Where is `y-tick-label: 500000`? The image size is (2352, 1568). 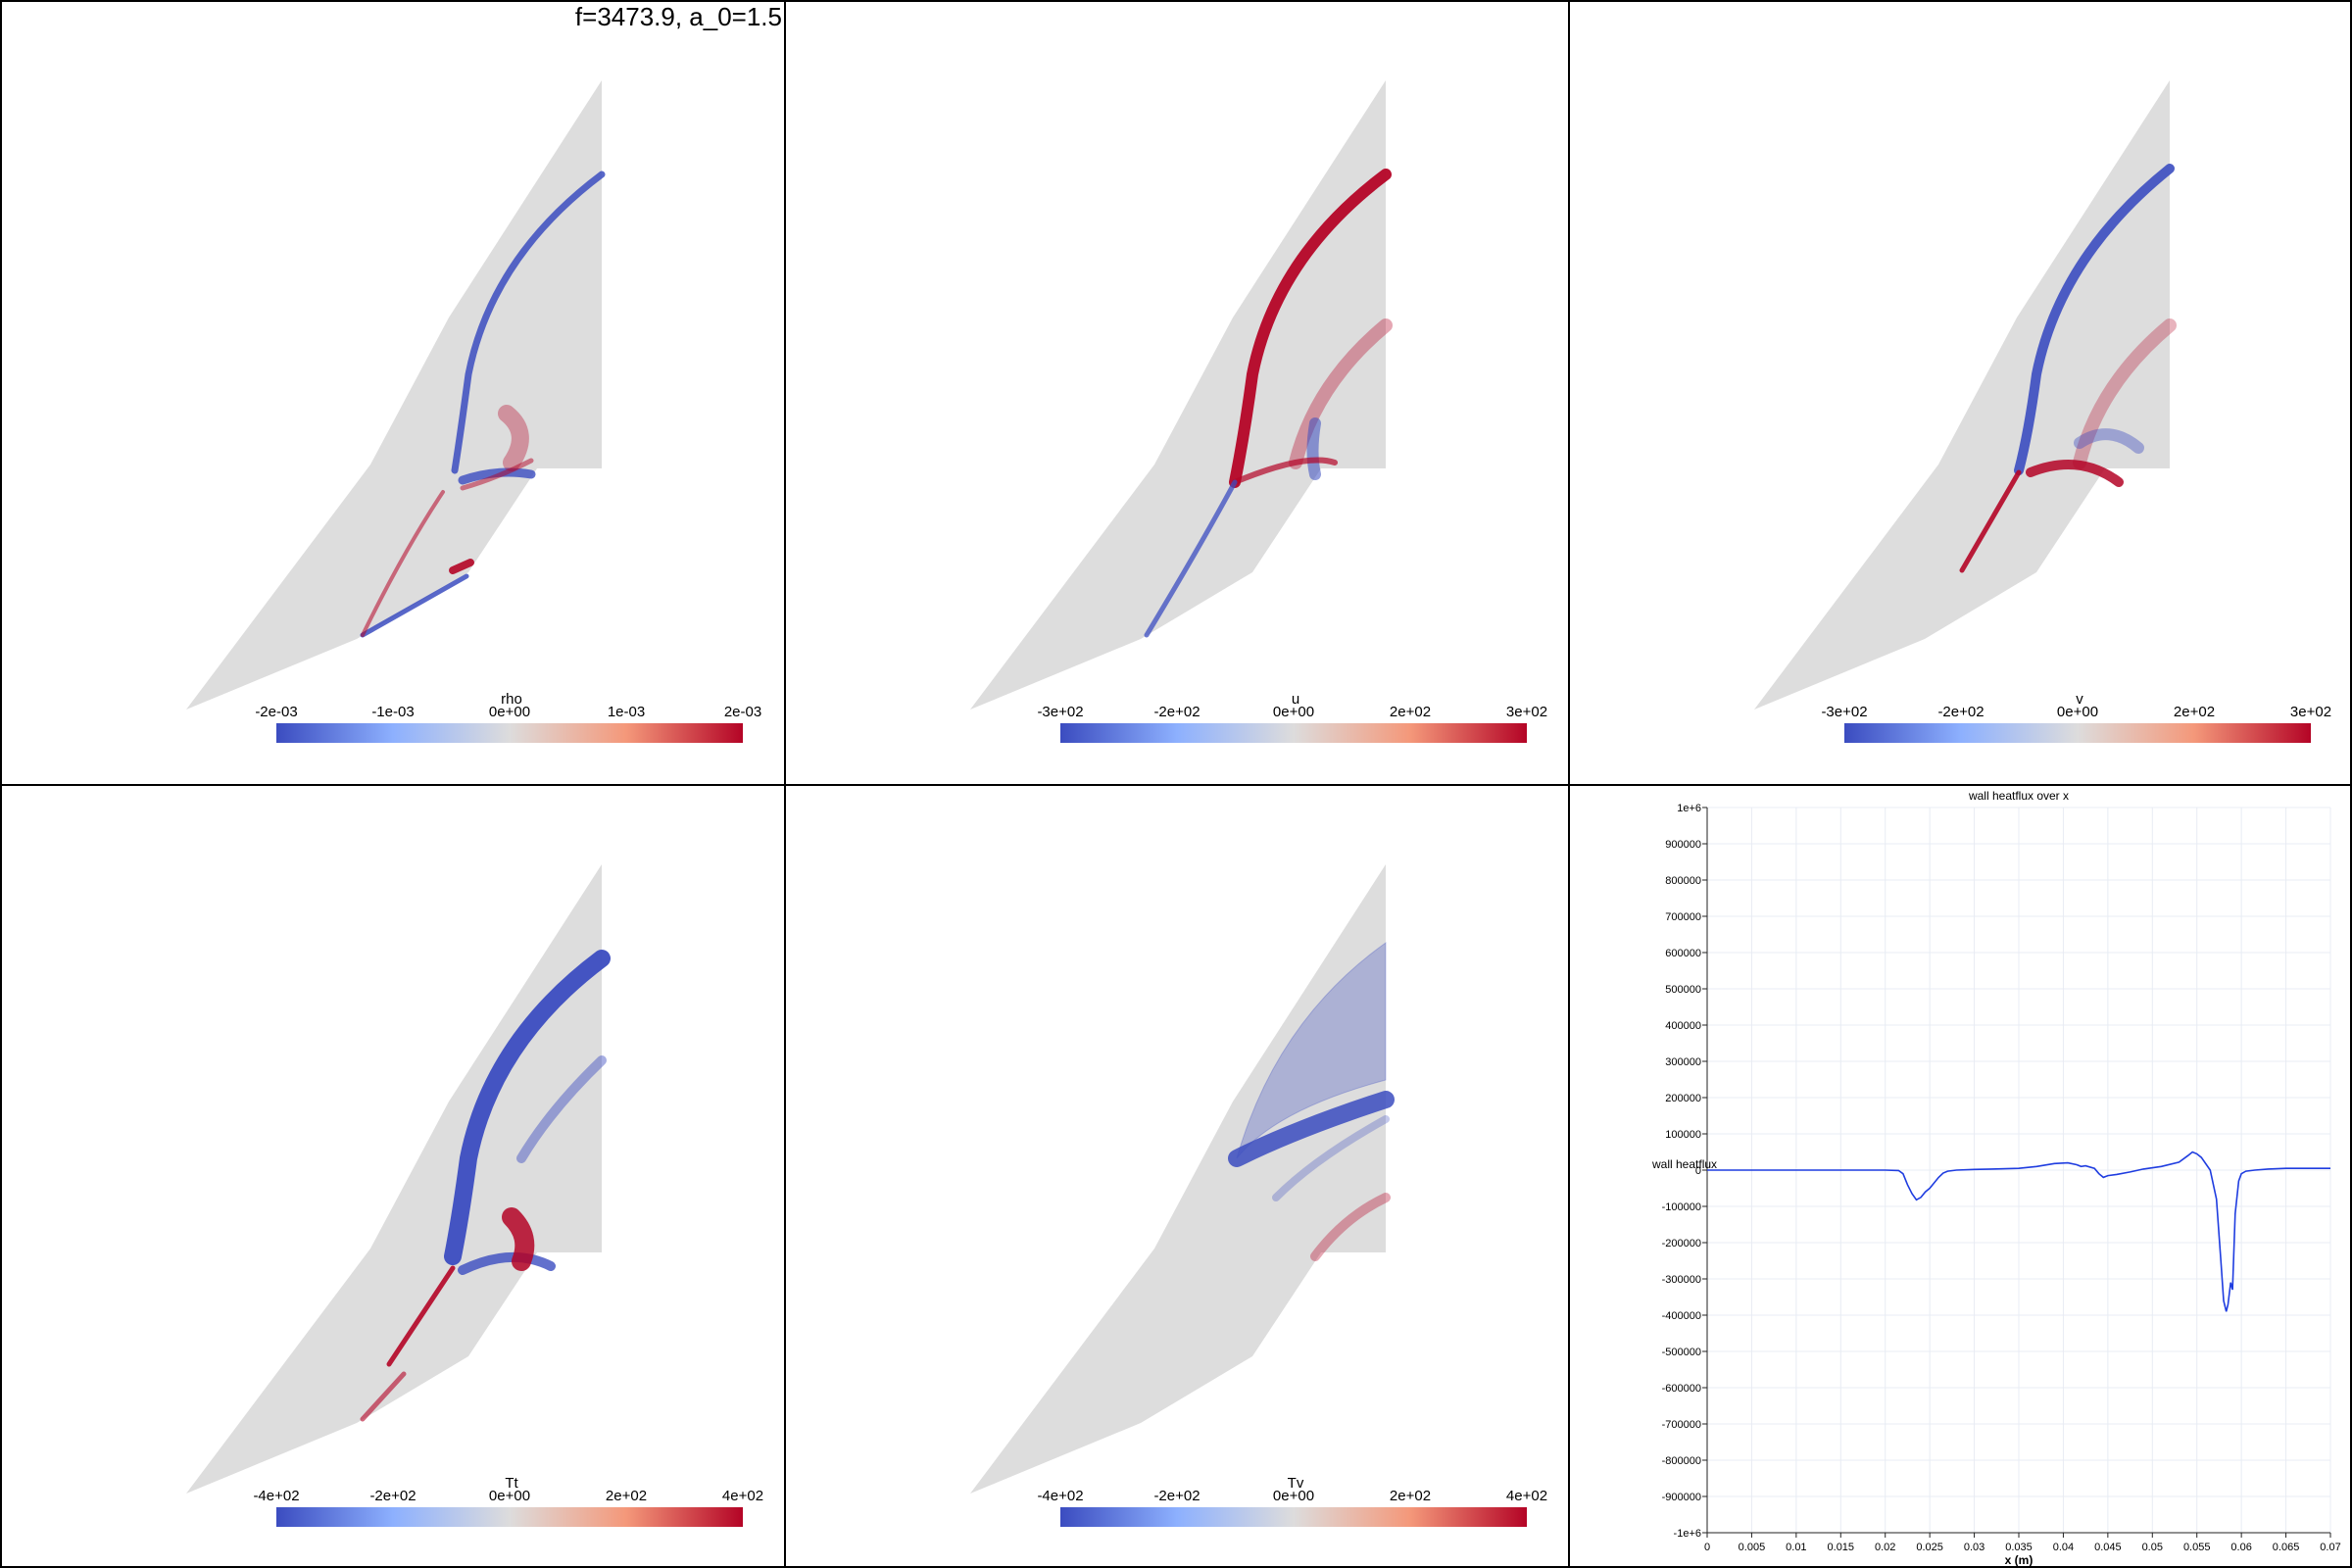 y-tick-label: 500000 is located at coordinates (1683, 990).